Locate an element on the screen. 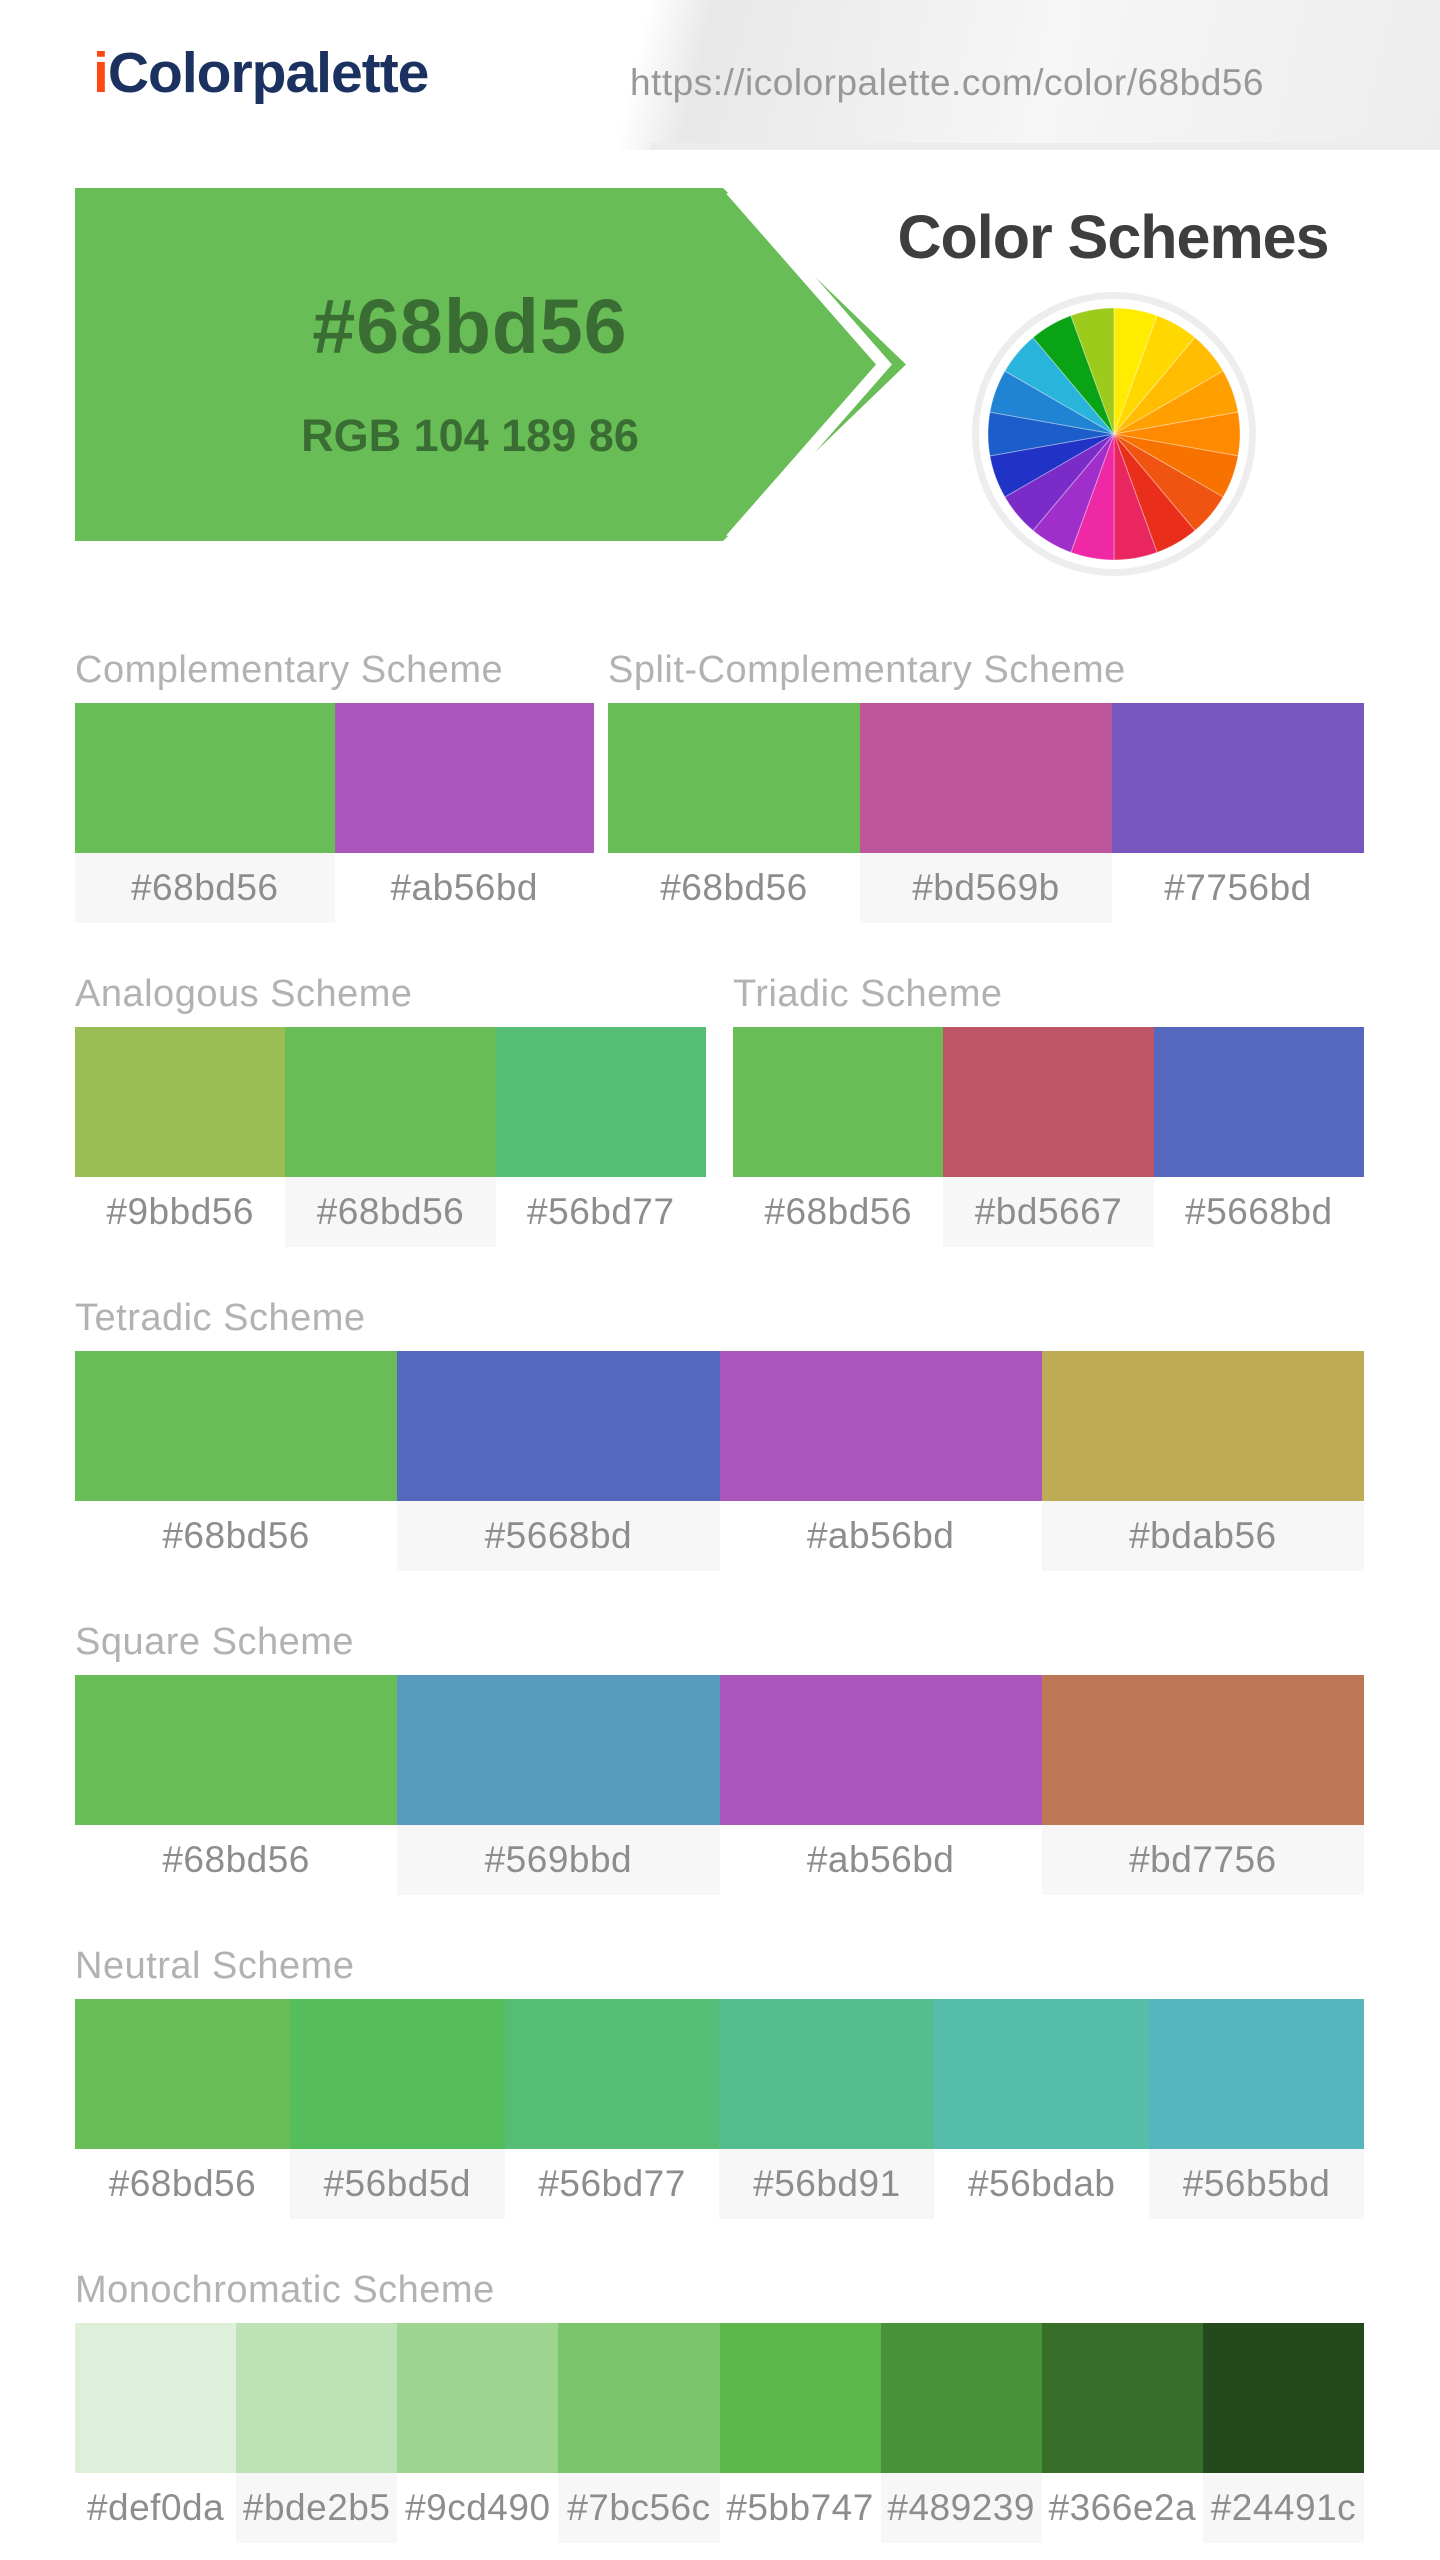 The height and width of the screenshot is (2560, 1440). color-hex-label: #7756bd is located at coordinates (1238, 887).